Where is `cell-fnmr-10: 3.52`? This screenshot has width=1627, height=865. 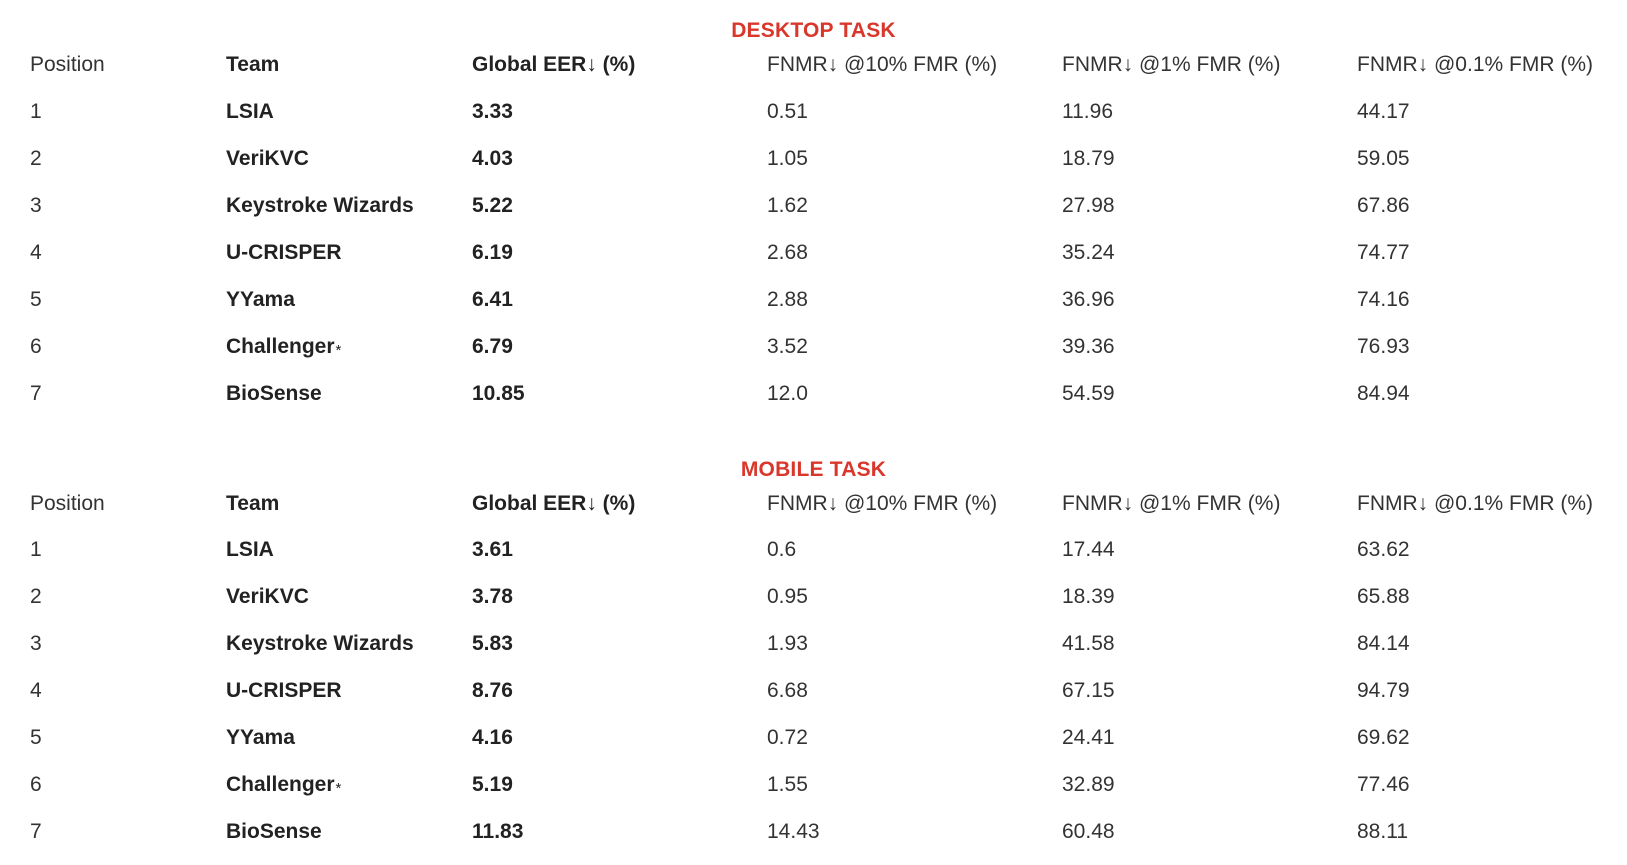 cell-fnmr-10: 3.52 is located at coordinates (787, 346).